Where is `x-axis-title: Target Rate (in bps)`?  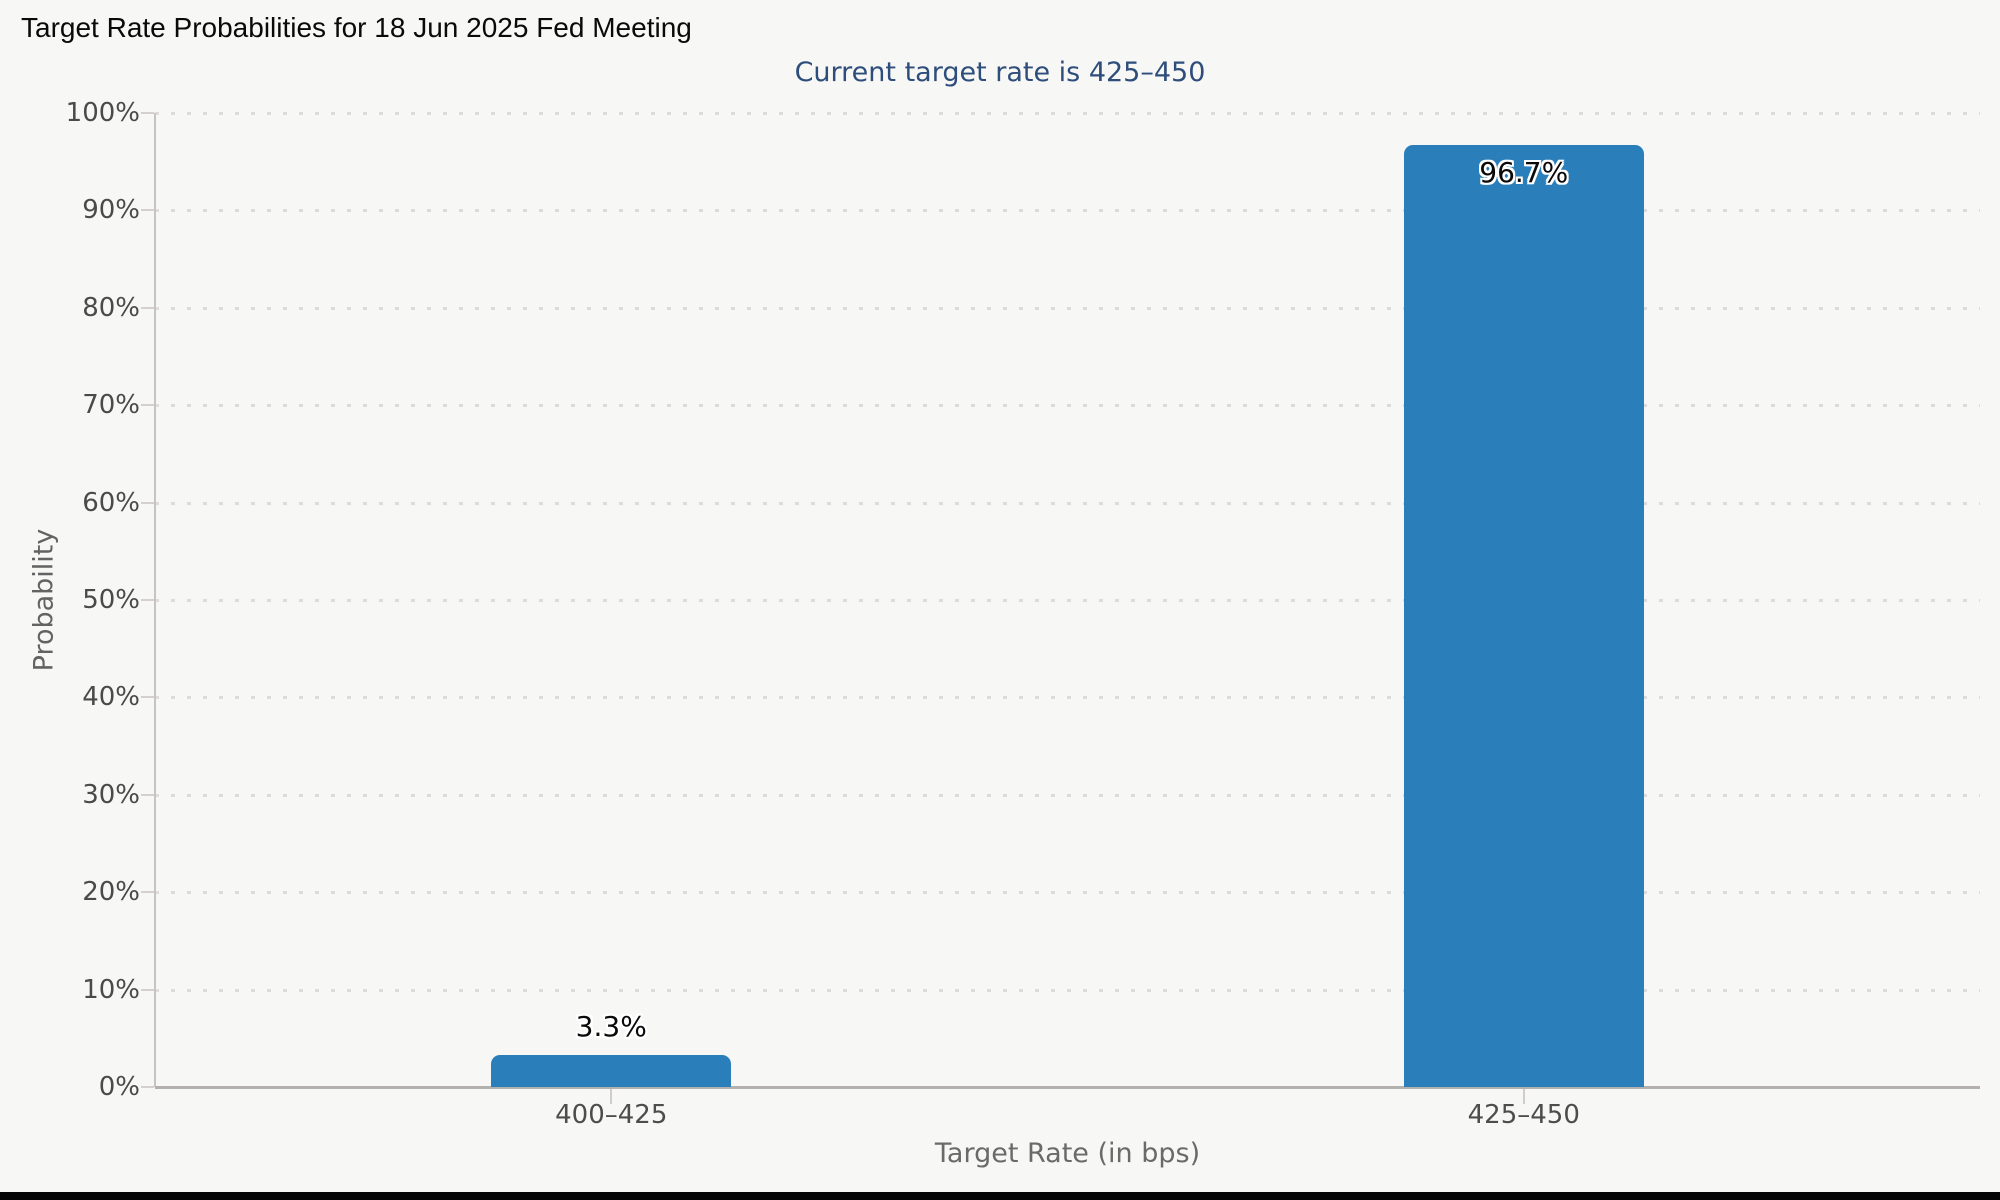
x-axis-title: Target Rate (in bps) is located at coordinates (1067, 1153).